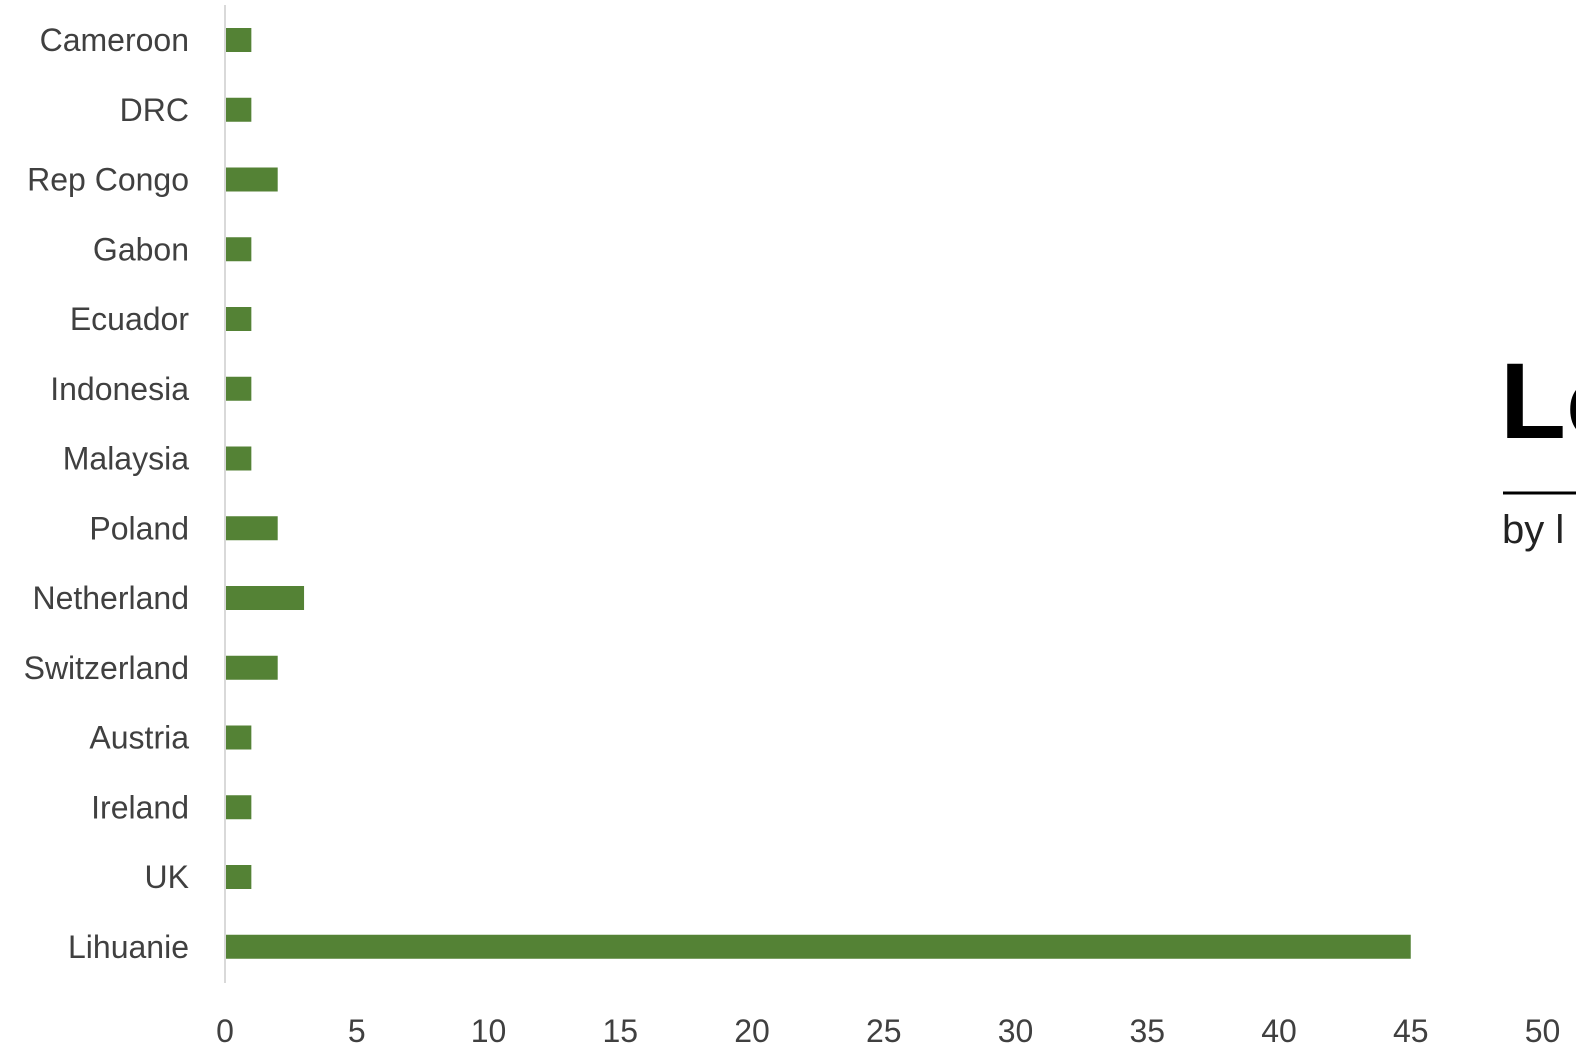  Describe the element at coordinates (128, 947) in the screenshot. I see `category-label: Lihuanie` at that location.